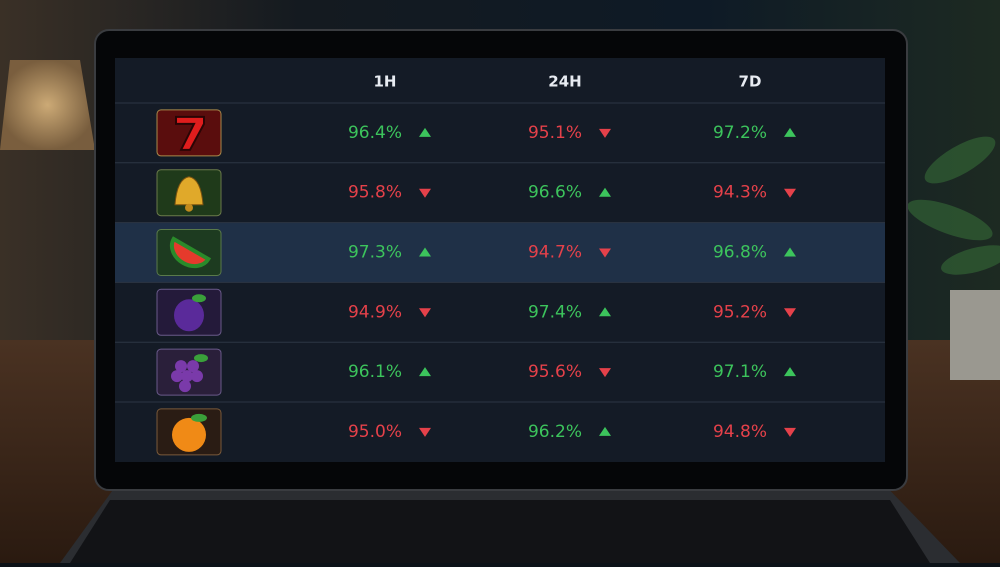  Describe the element at coordinates (375, 133) in the screenshot. I see `value: 96.4%` at that location.